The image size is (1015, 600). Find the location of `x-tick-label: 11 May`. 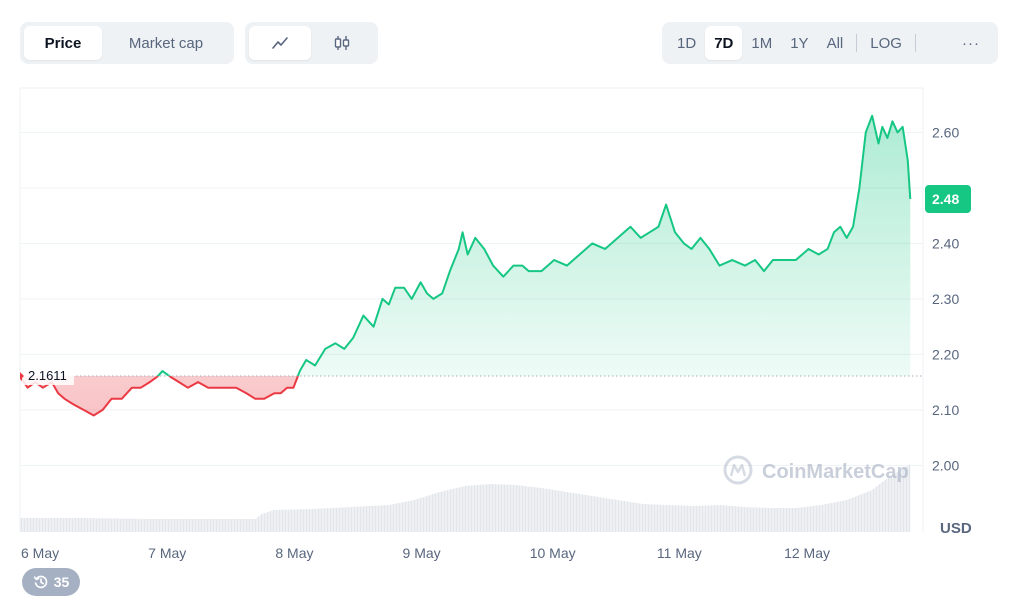

x-tick-label: 11 May is located at coordinates (679, 553).